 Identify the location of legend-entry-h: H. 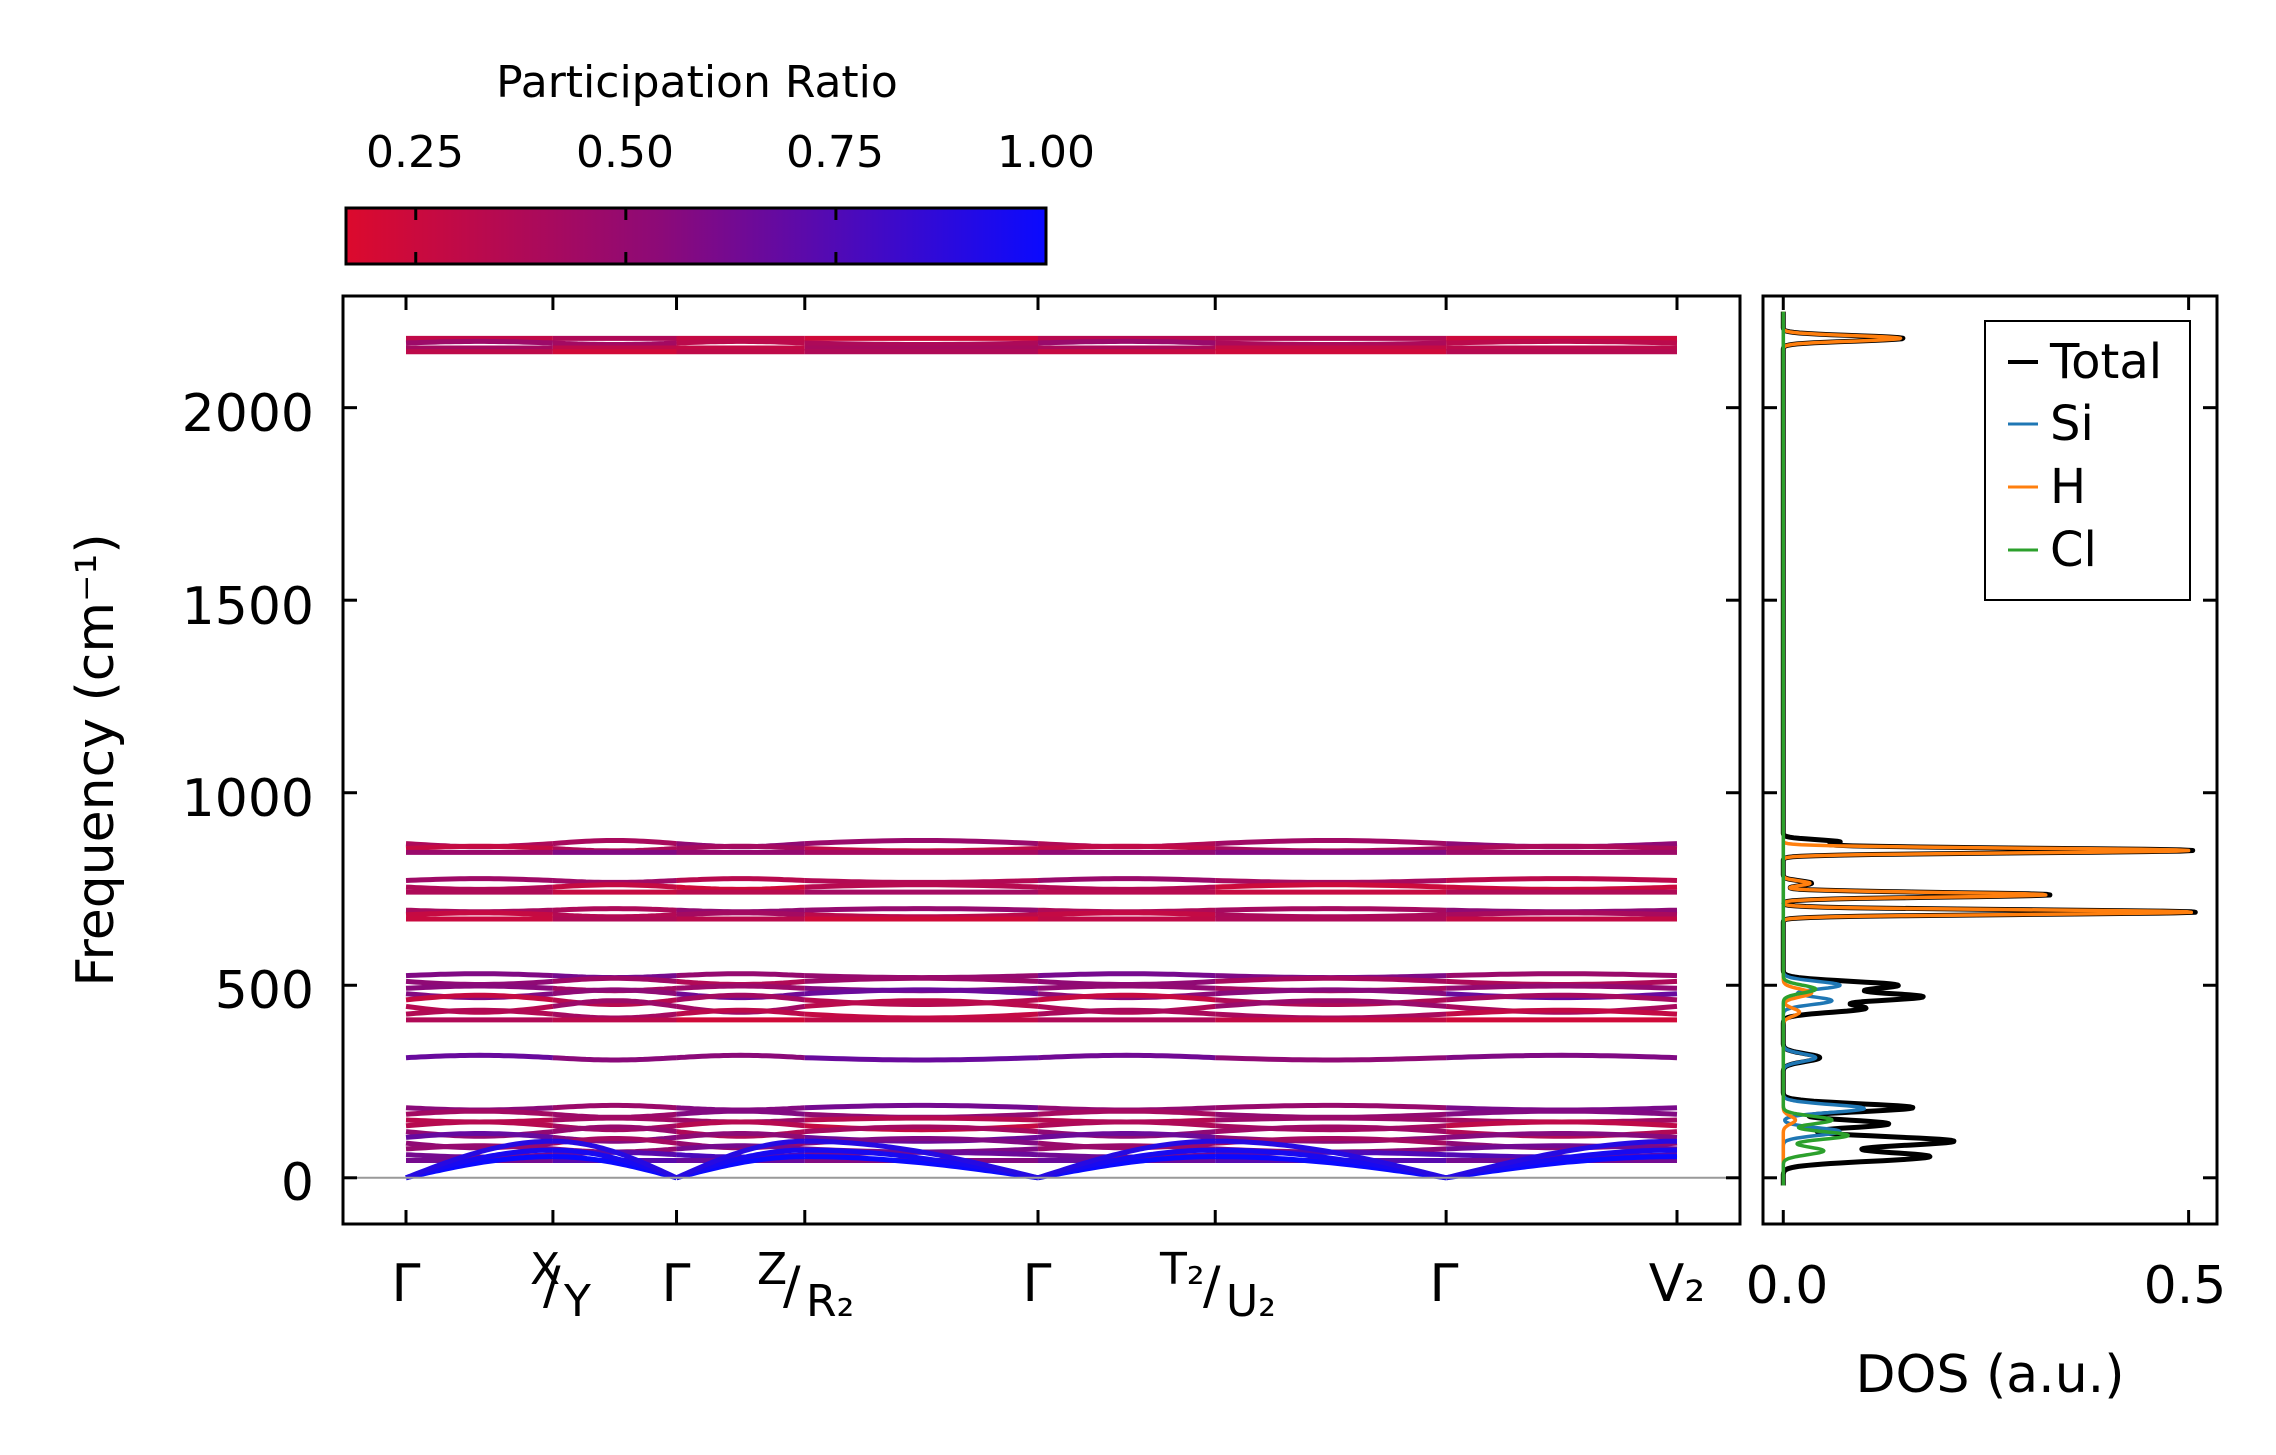
(2047, 487).